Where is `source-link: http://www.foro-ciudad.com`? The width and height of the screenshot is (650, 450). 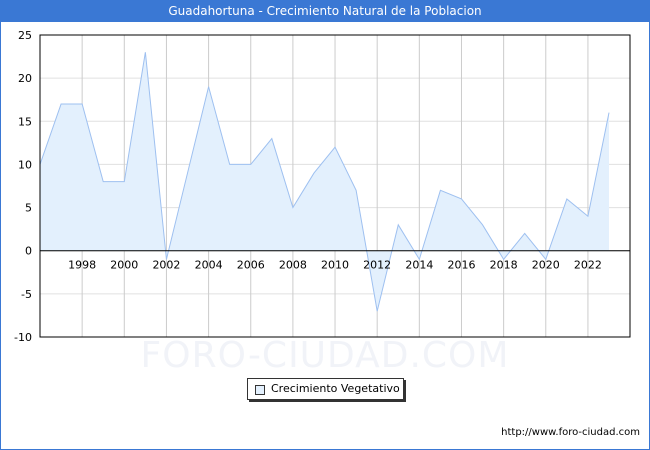 source-link: http://www.foro-ciudad.com is located at coordinates (570, 432).